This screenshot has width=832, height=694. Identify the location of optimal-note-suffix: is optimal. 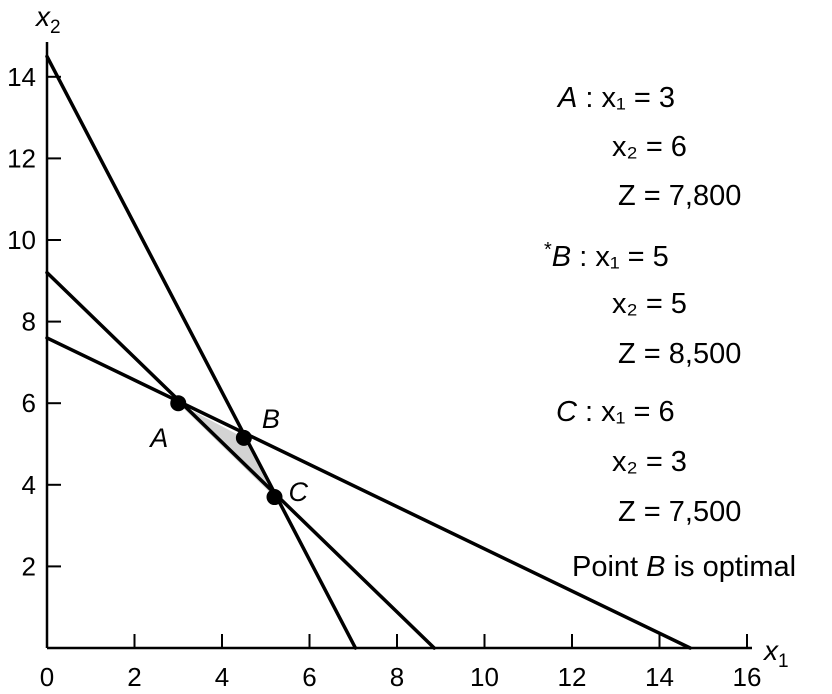
(731, 567).